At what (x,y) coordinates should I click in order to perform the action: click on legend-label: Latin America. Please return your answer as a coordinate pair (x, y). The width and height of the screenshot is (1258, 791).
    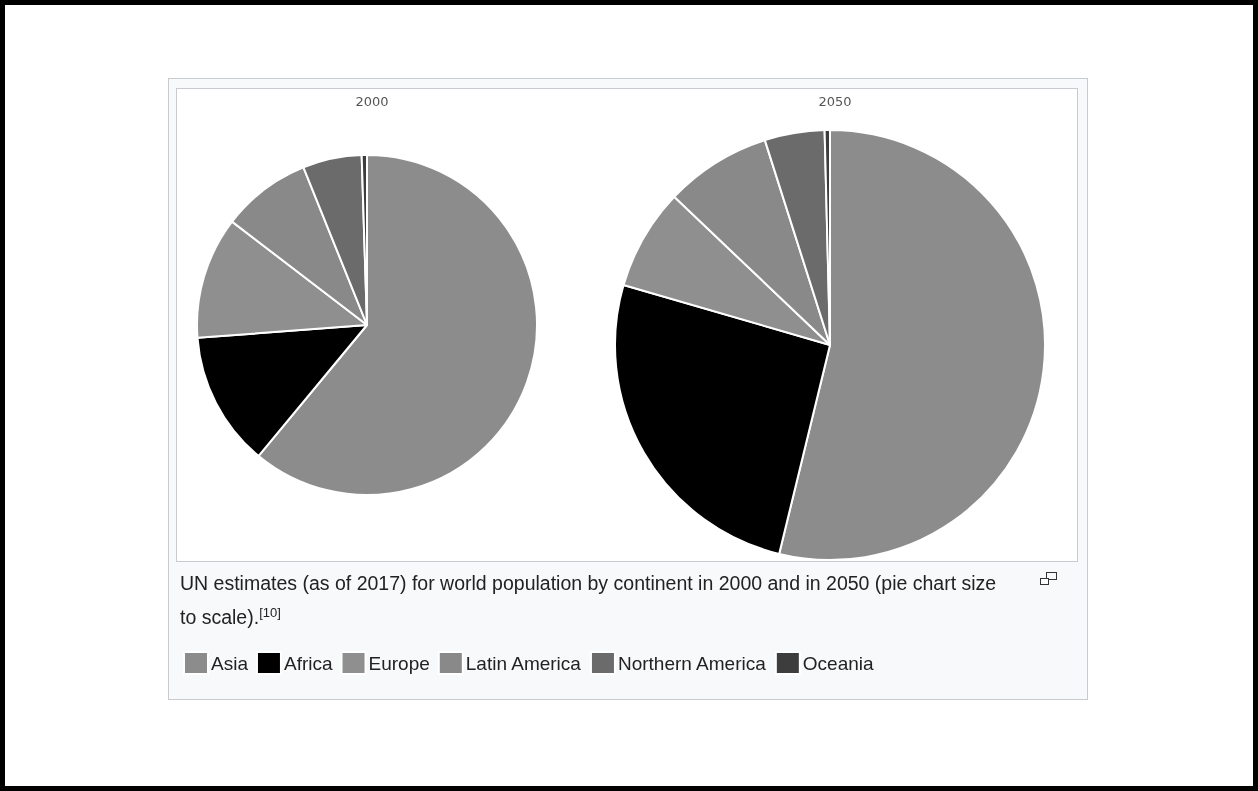
    Looking at the image, I should click on (523, 663).